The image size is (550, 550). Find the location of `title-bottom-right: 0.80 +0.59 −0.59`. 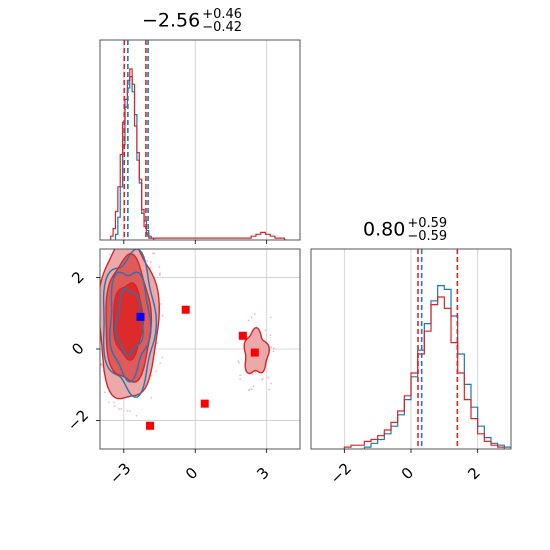

title-bottom-right: 0.80 +0.59 −0.59 is located at coordinates (405, 230).